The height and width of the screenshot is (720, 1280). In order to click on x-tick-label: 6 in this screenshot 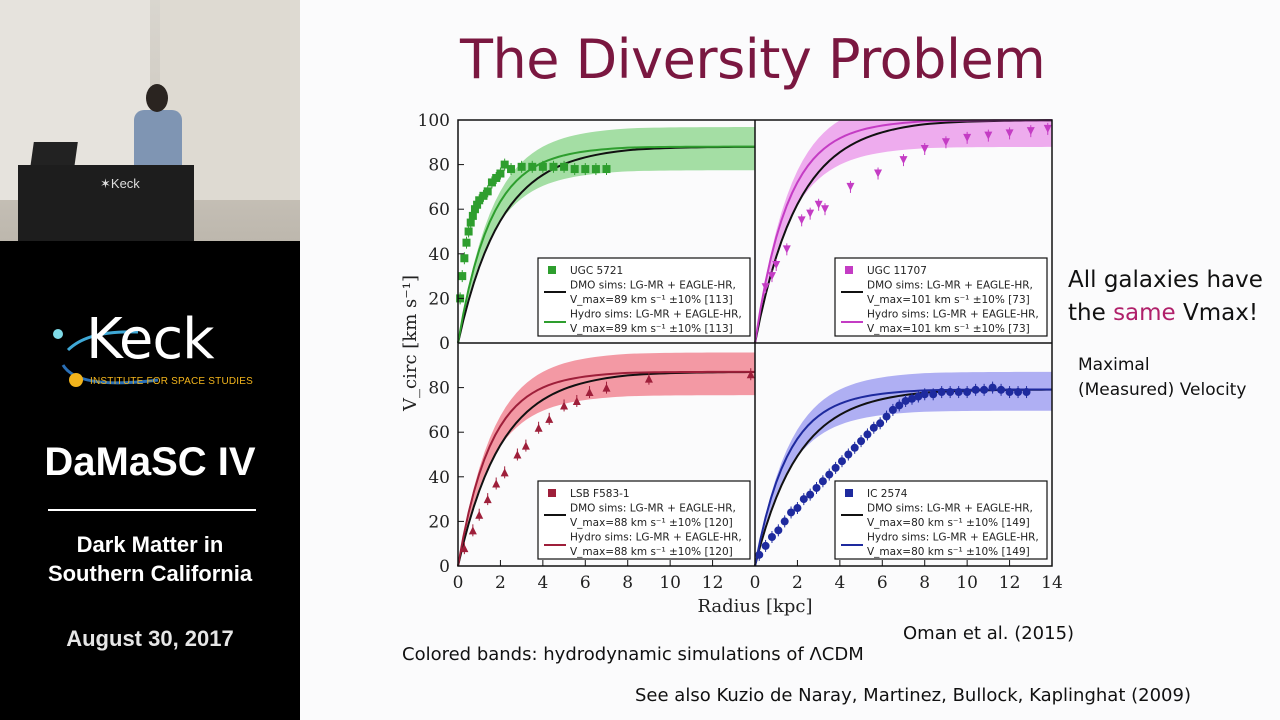, I will do `click(585, 583)`.